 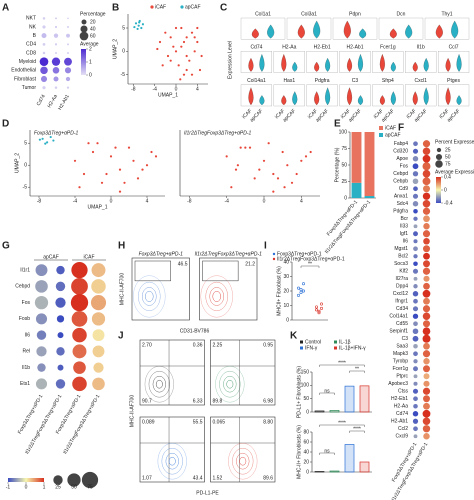 What do you see at coordinates (223, 8) in the screenshot?
I see `panel-label: C` at bounding box center [223, 8].